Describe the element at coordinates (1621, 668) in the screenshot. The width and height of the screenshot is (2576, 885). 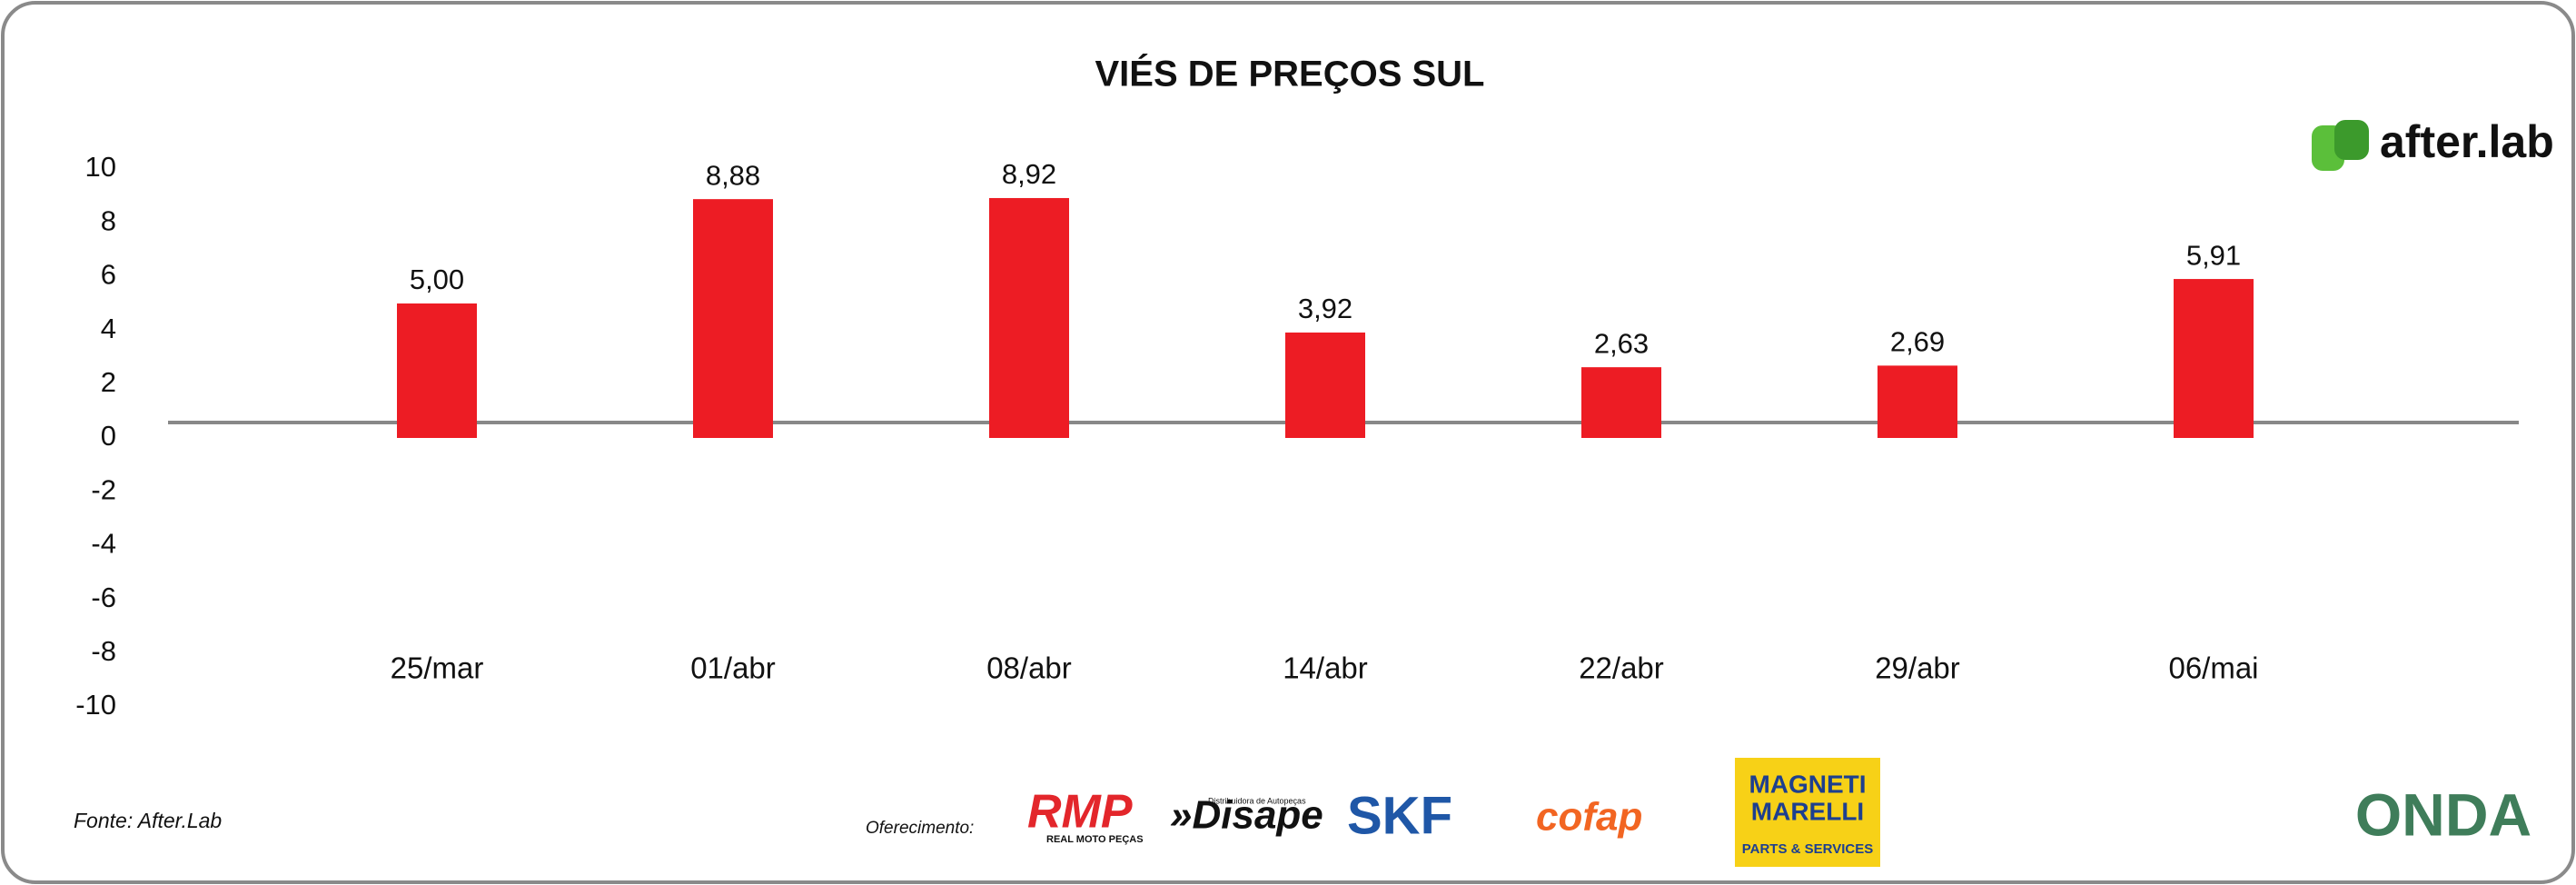
I see `x-tick-label: 22/abr` at that location.